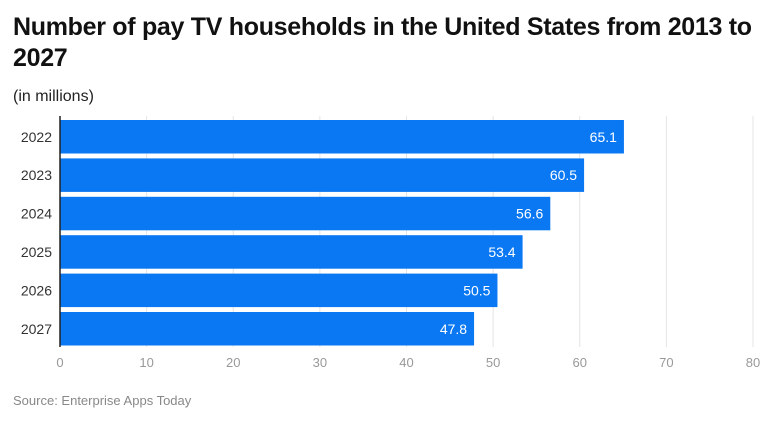 This screenshot has height=421, width=768. Describe the element at coordinates (36, 290) in the screenshot. I see `y-tick-label: 2026` at that location.